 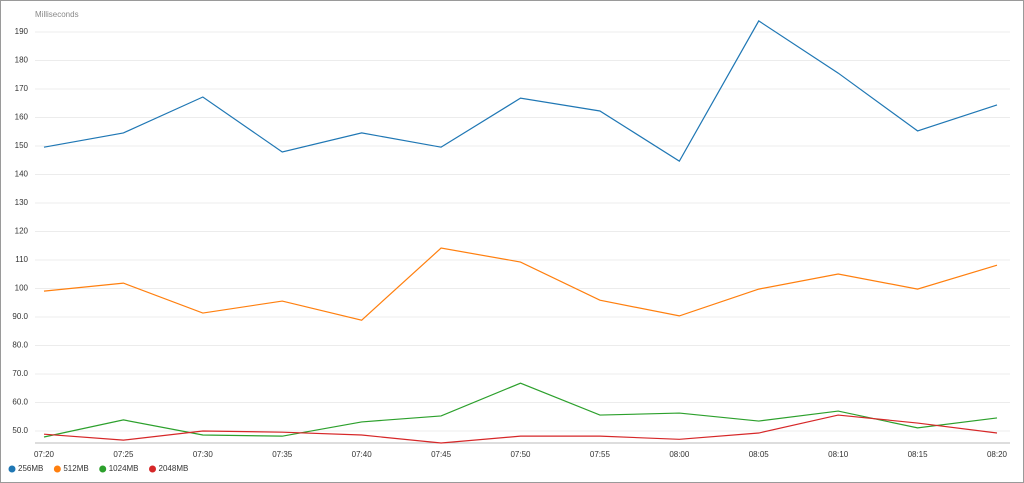 I want to click on y-tick-label: 180, so click(x=22, y=60).